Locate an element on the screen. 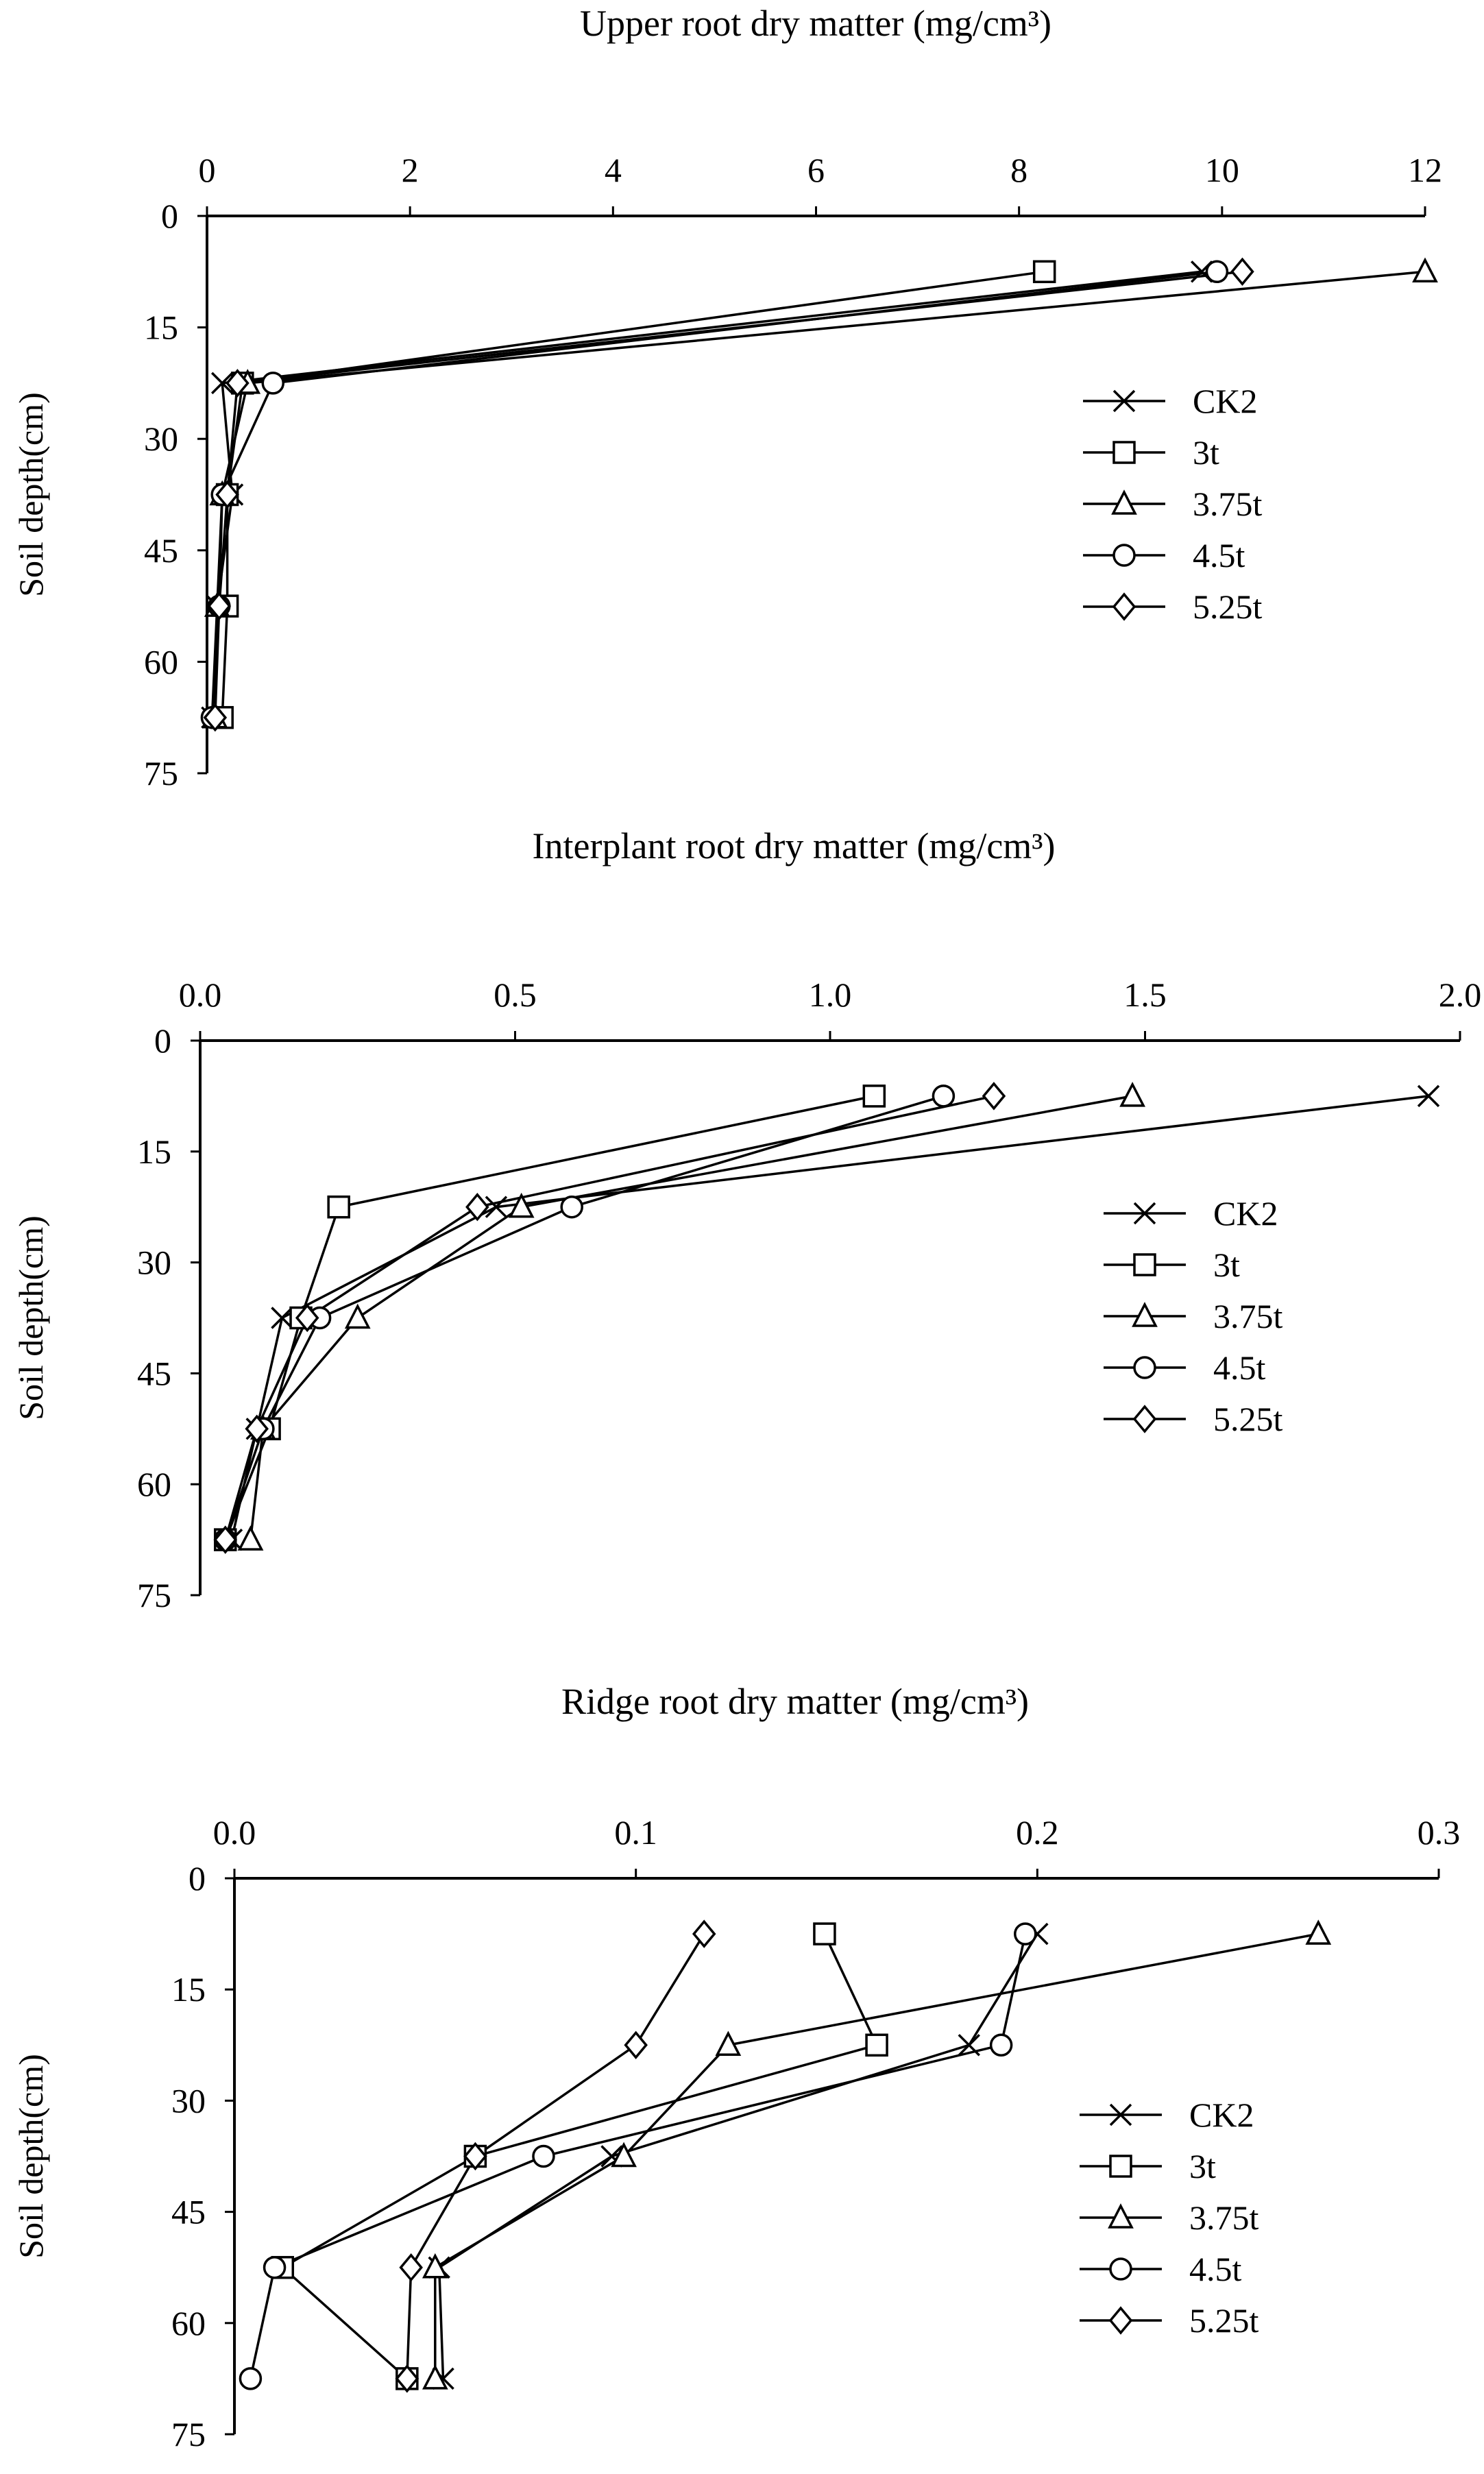  x-tick-label: 0.3 is located at coordinates (1439, 1832).